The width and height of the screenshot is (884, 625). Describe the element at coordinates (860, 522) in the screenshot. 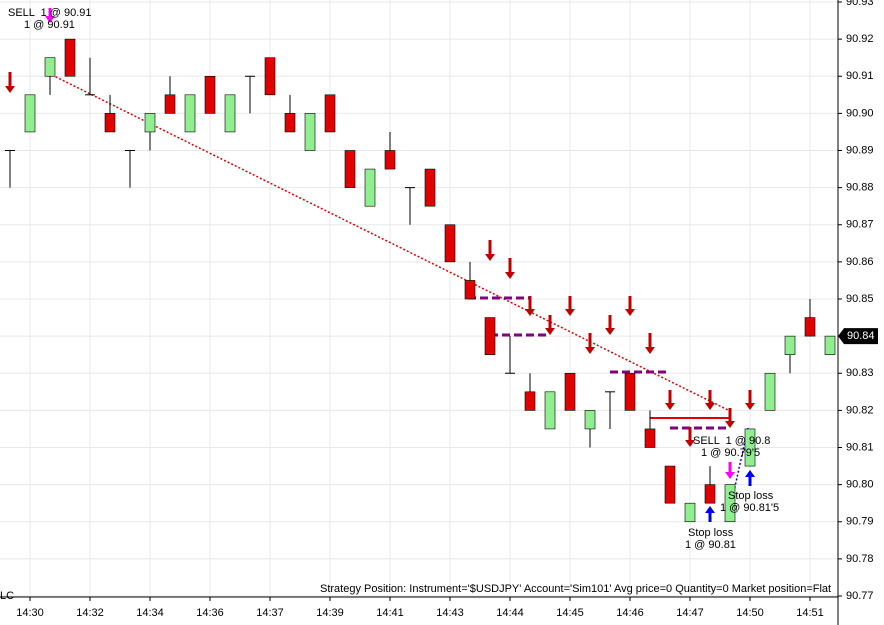

I see `y-tick-label: 90.79` at that location.